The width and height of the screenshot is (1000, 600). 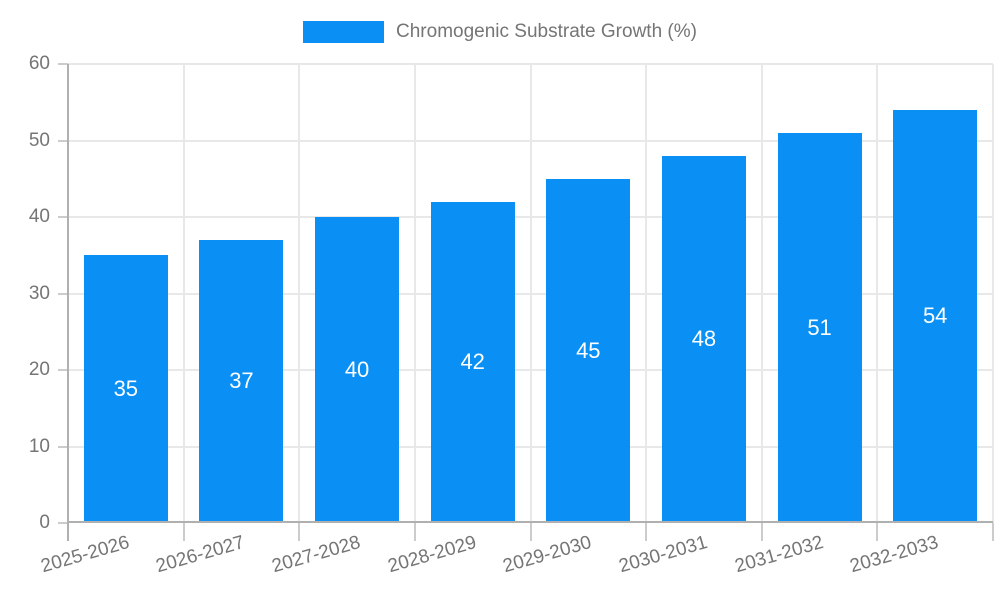 I want to click on legend-swatch, so click(x=344, y=32).